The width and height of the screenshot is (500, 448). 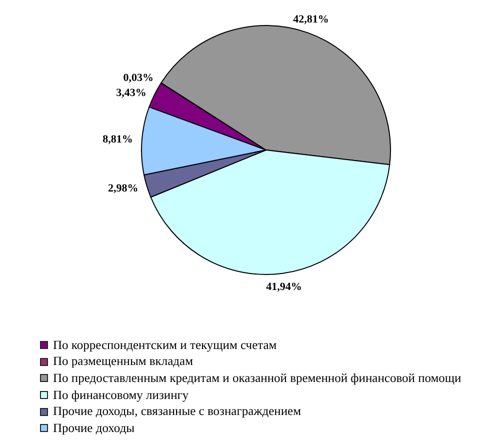 I want to click on legend-label: По предоставленным кредитам и оказанной временной финансовой помощи, so click(x=257, y=378).